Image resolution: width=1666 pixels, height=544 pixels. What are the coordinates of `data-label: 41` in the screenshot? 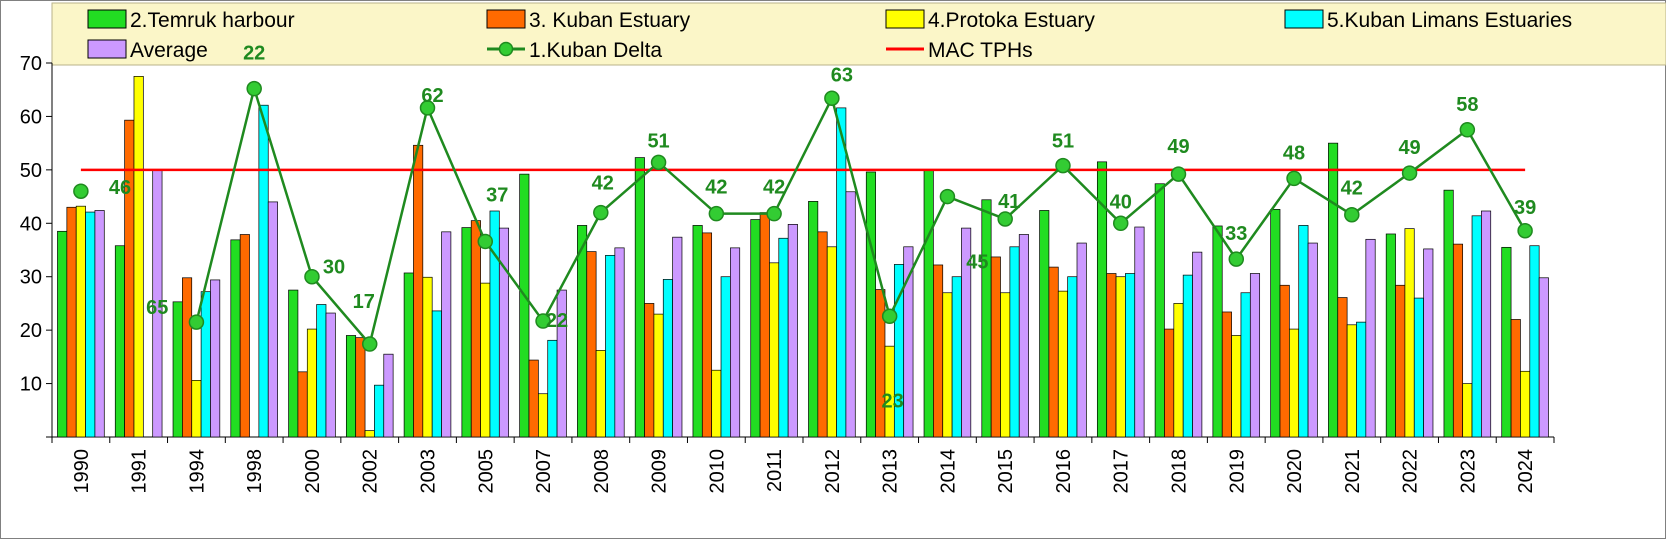 It's located at (1009, 202).